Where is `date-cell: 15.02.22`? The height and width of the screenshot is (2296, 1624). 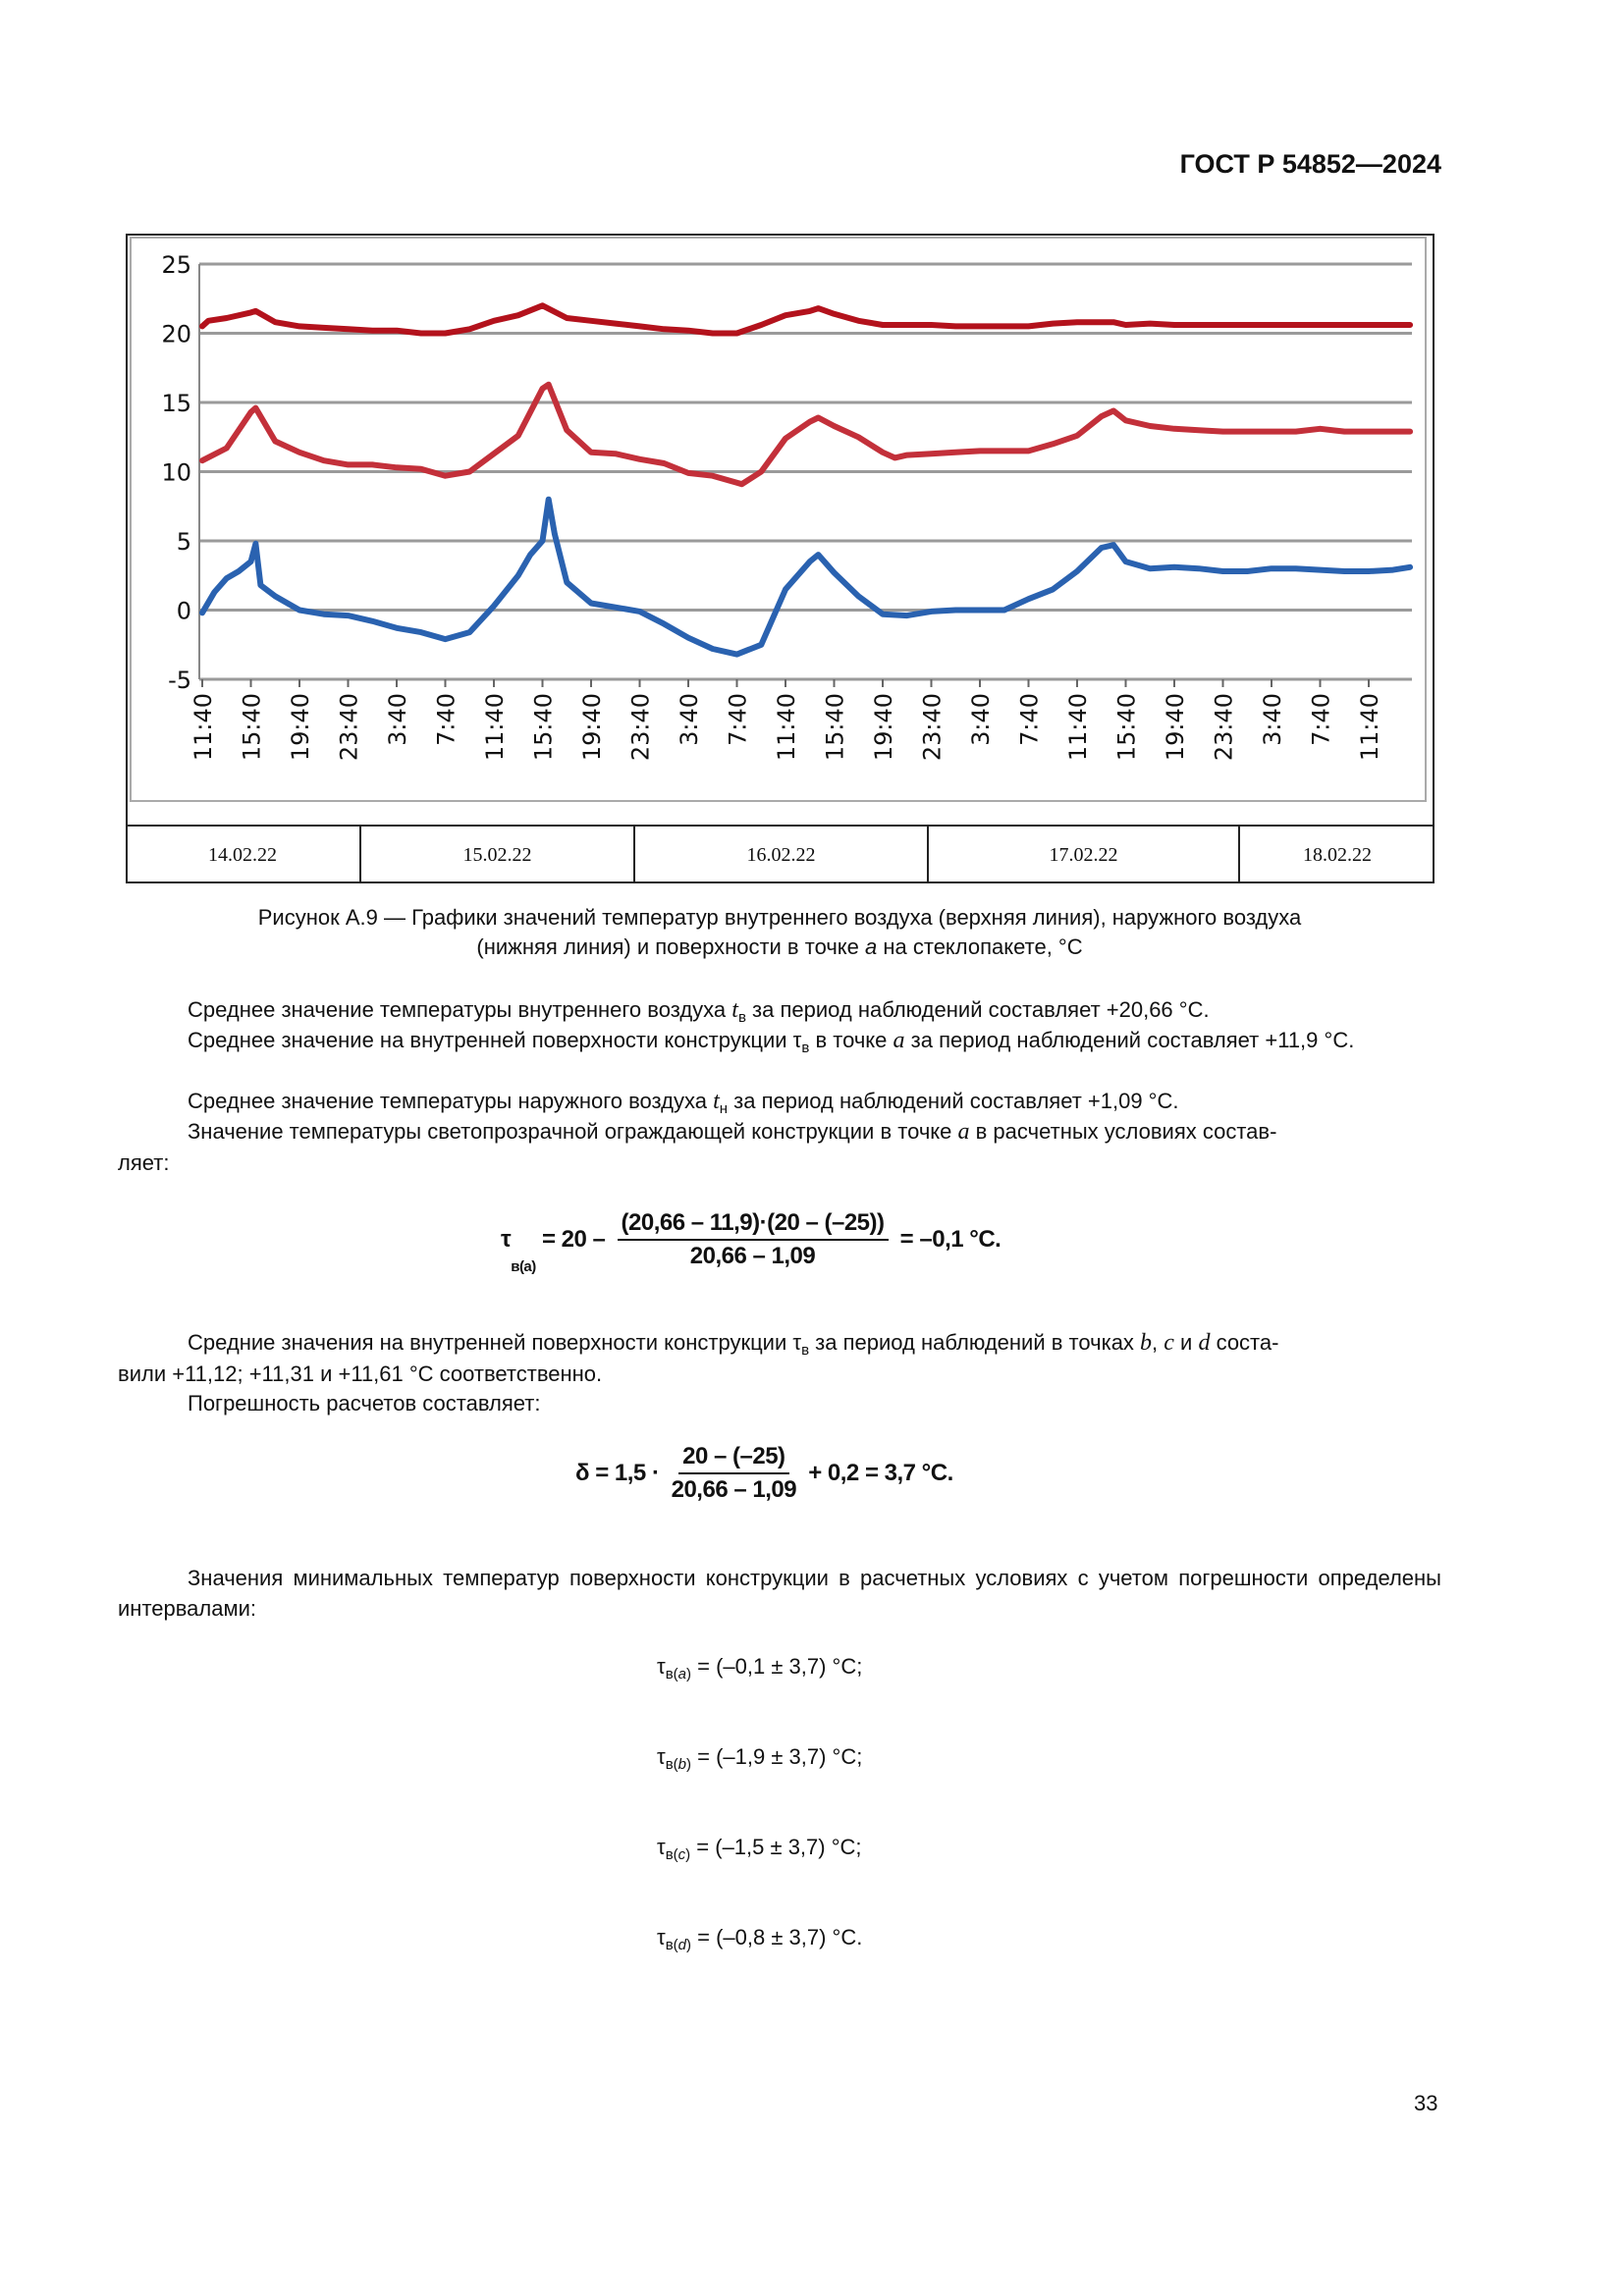 date-cell: 15.02.22 is located at coordinates (498, 855).